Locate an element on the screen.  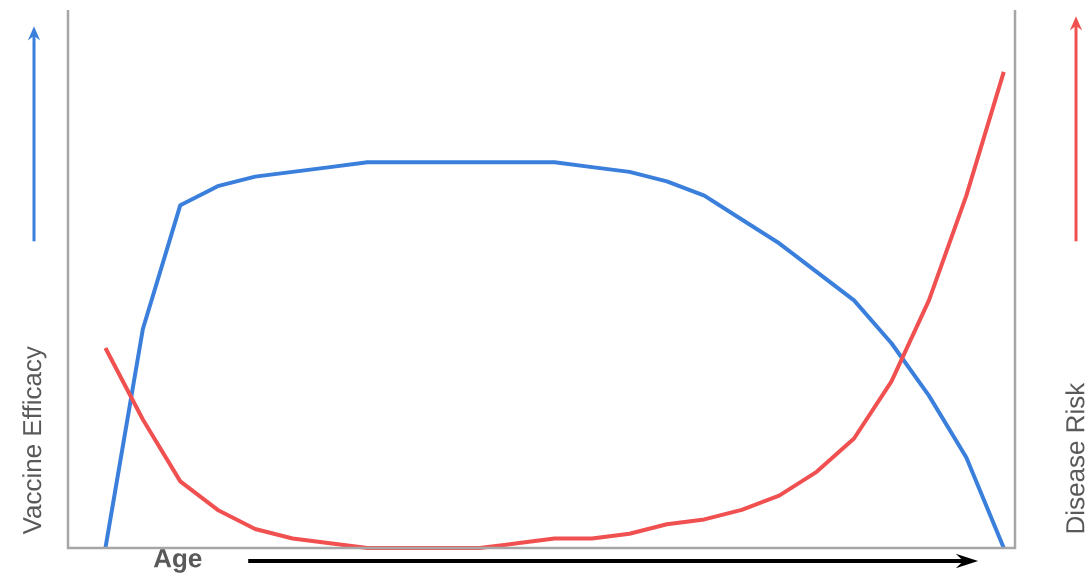
x-axis-title: Age is located at coordinates (177, 561).